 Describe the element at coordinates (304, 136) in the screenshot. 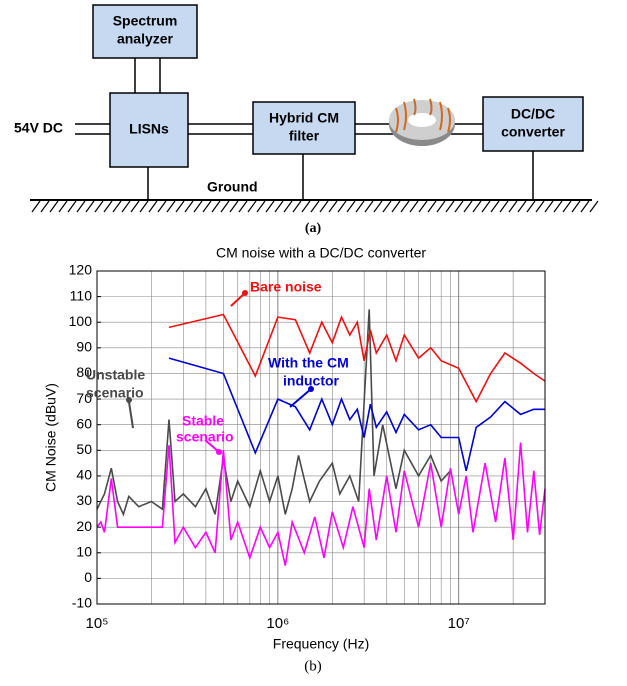

I see `node-label: filter` at that location.